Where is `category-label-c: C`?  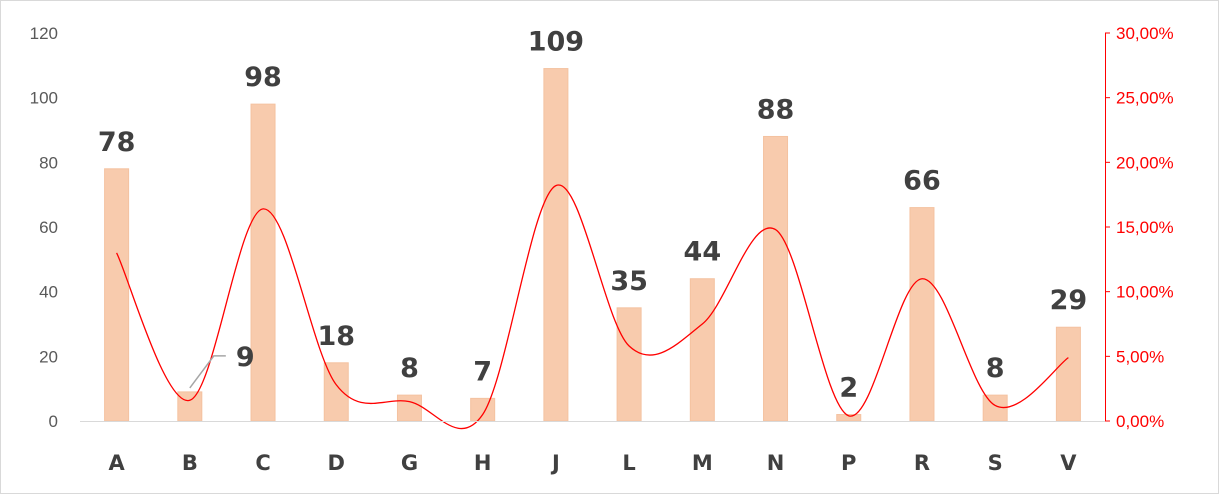
category-label-c: C is located at coordinates (262, 463).